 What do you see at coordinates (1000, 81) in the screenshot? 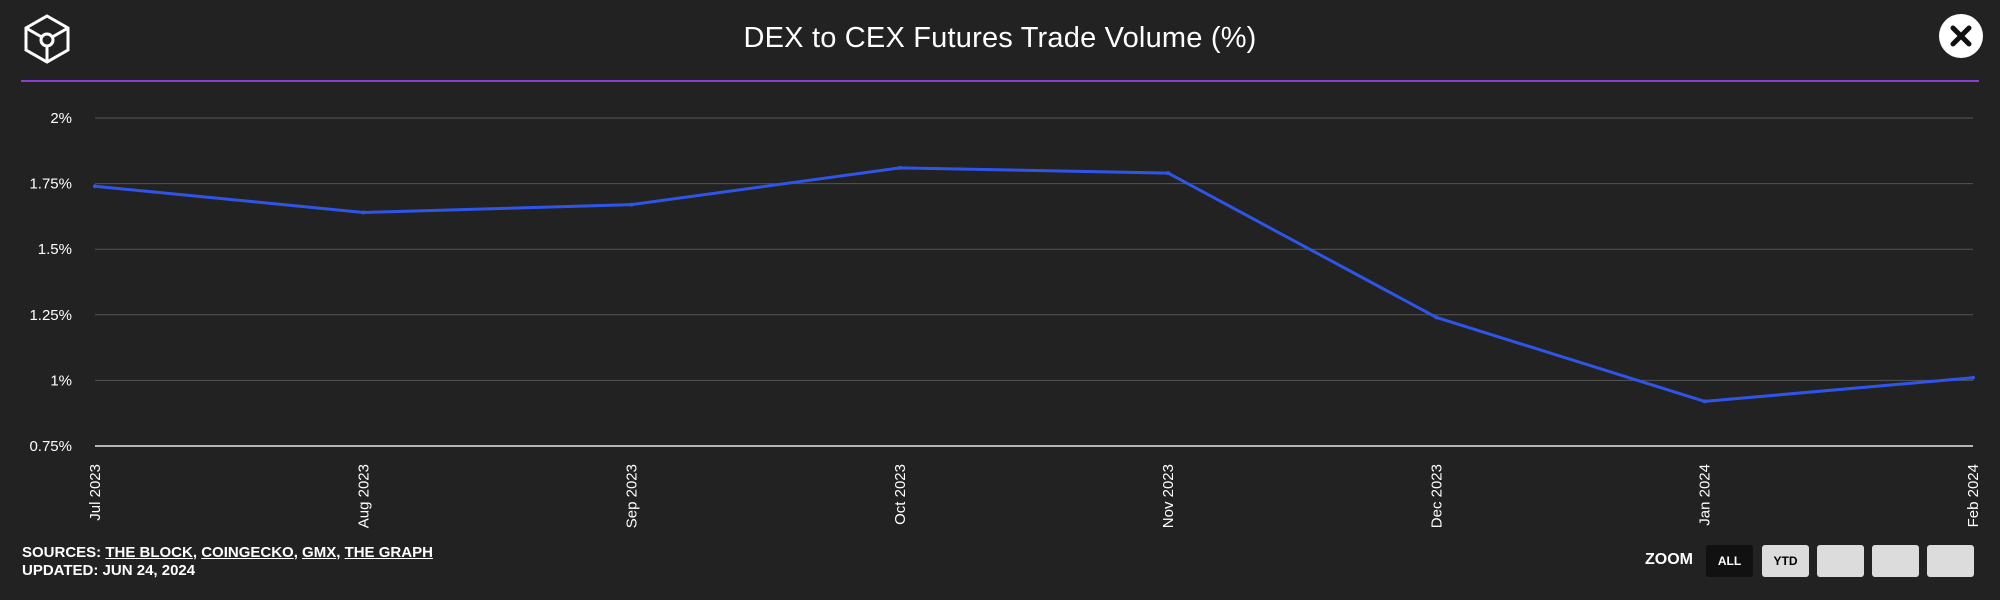
I see `header-divider` at bounding box center [1000, 81].